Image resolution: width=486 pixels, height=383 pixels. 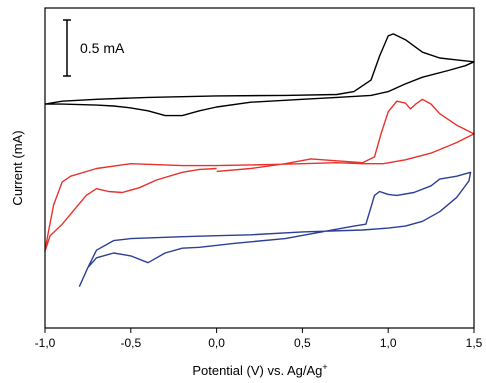 I want to click on x-tick-label: -1,0, so click(x=45, y=343).